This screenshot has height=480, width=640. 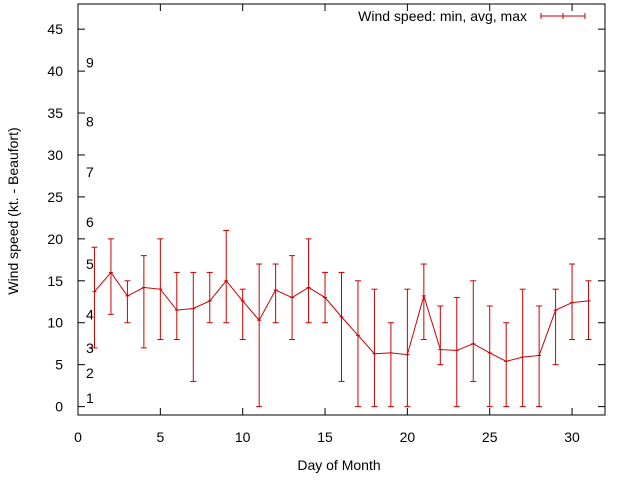 I want to click on y-axis-label: Wind speed (kt. - Beaufort), so click(x=13, y=210).